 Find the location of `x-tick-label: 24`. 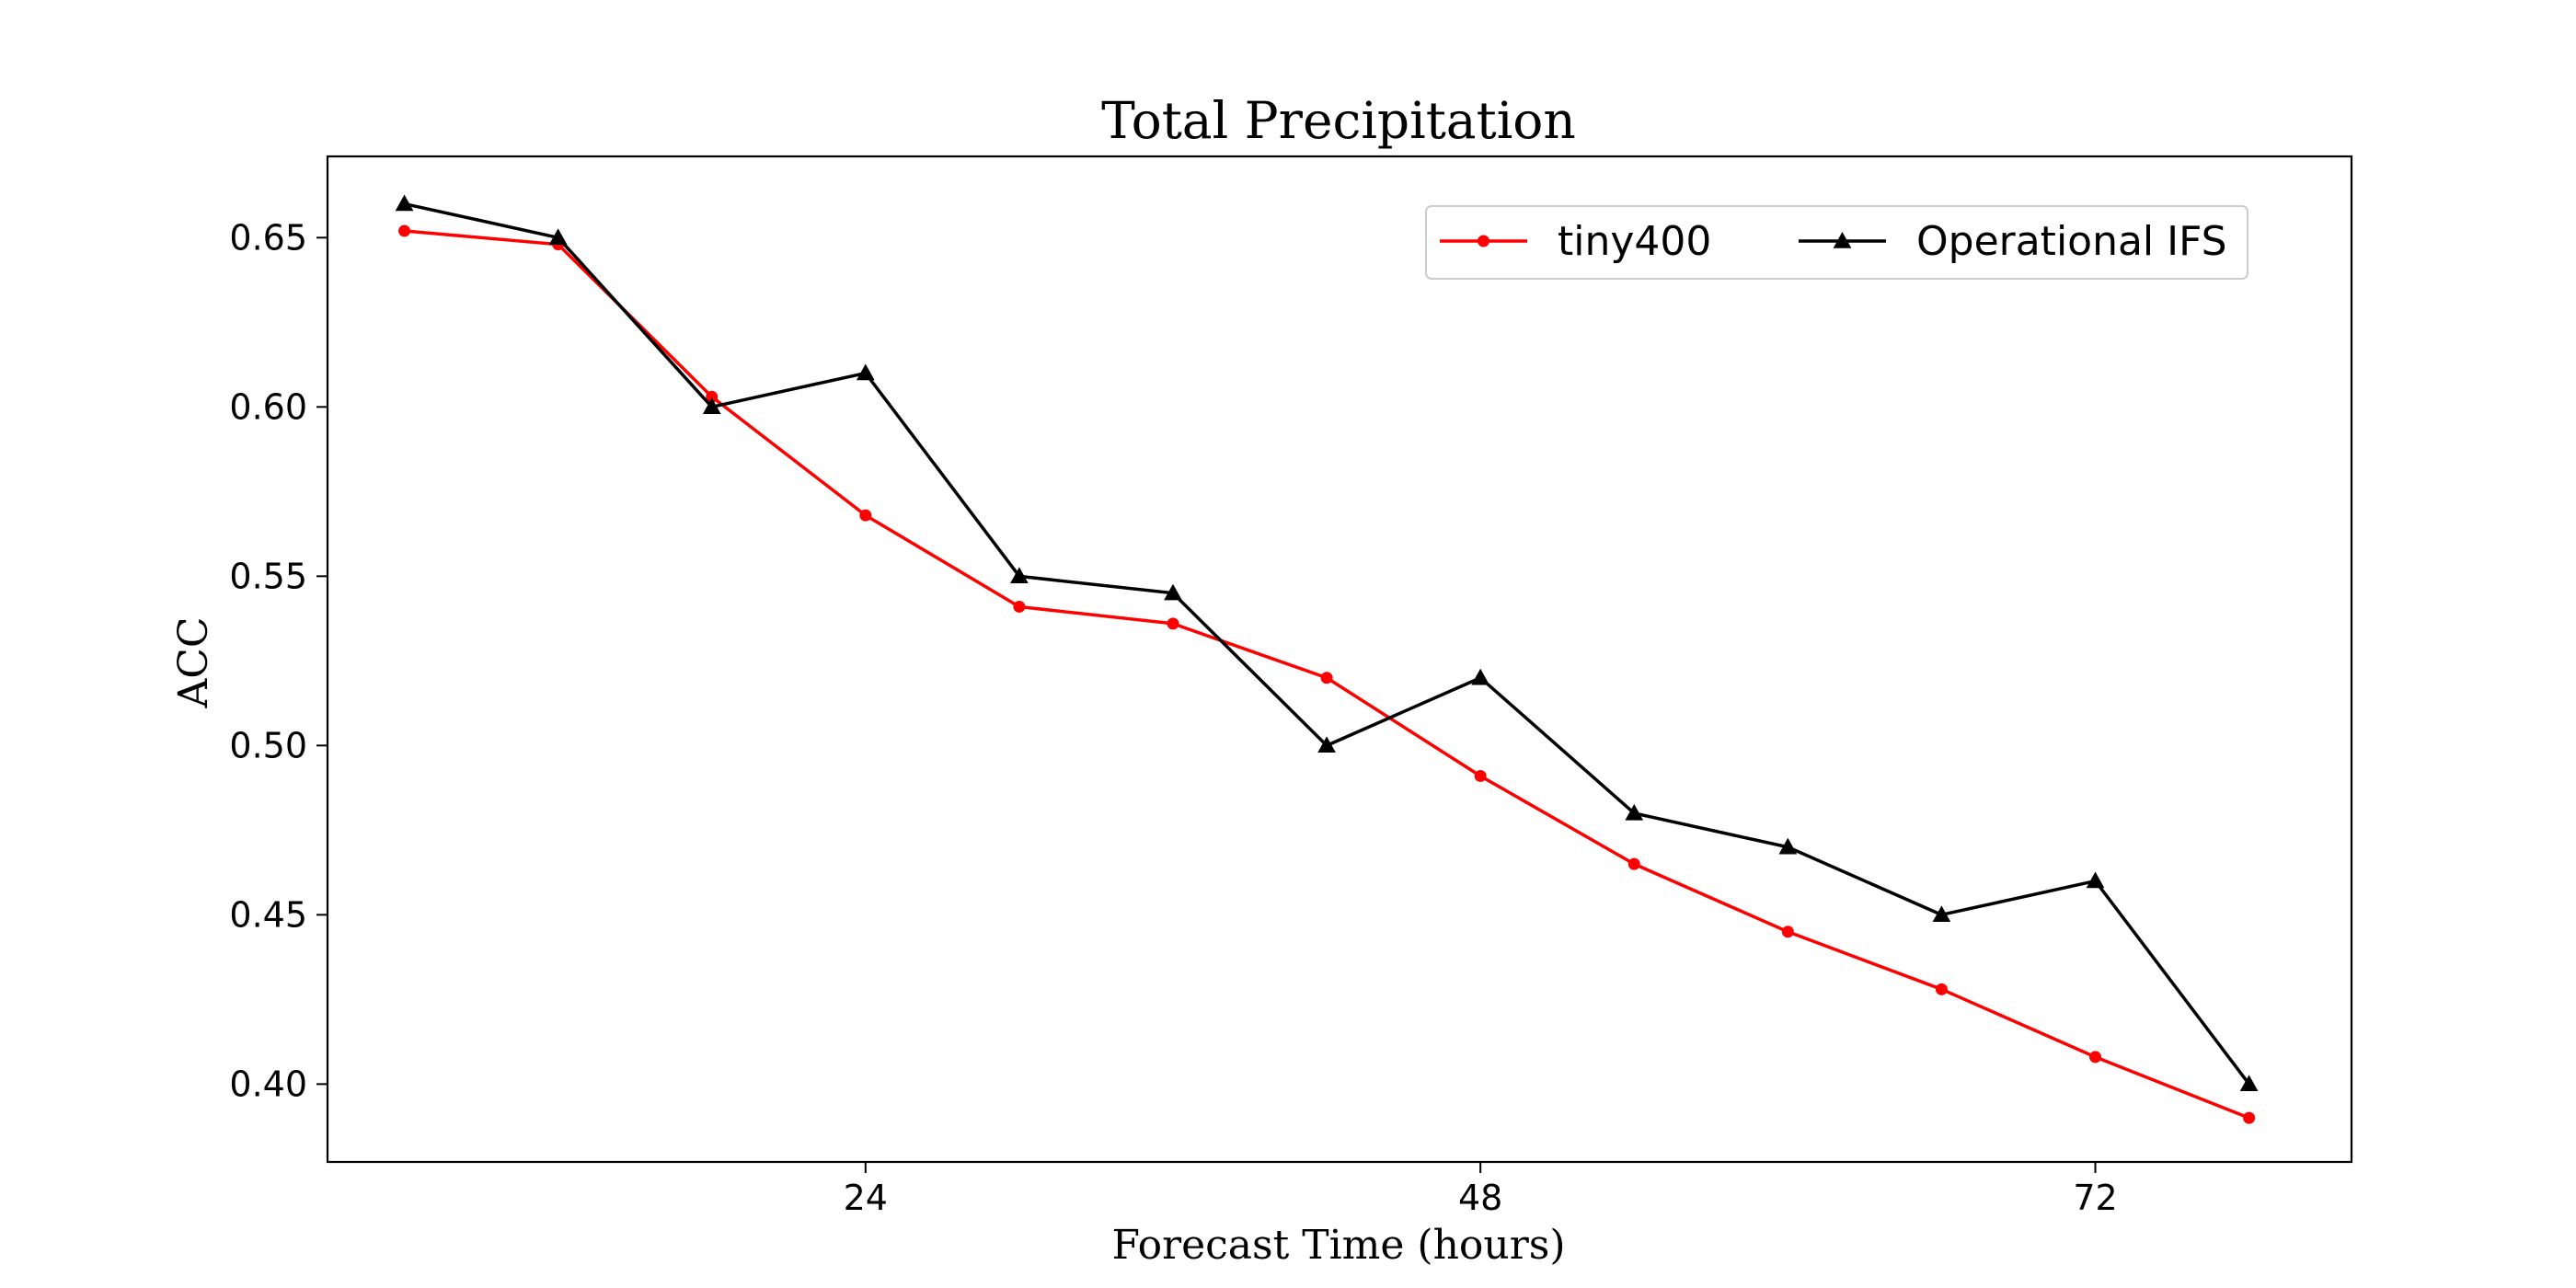

x-tick-label: 24 is located at coordinates (866, 1198).